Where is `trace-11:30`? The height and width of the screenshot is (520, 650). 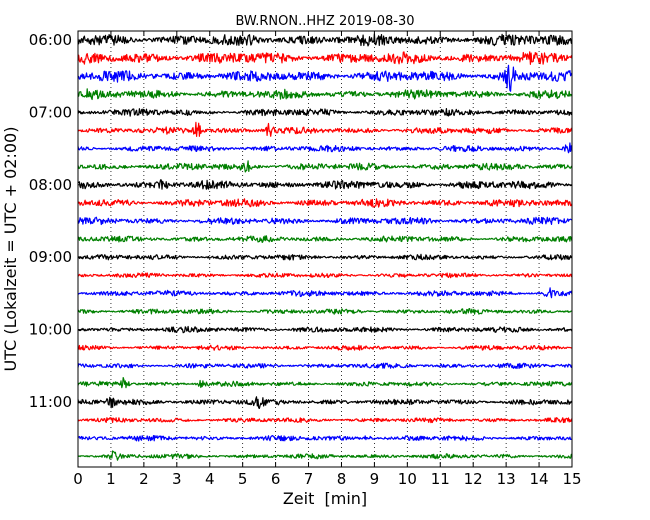
trace-11:30 is located at coordinates (325, 438).